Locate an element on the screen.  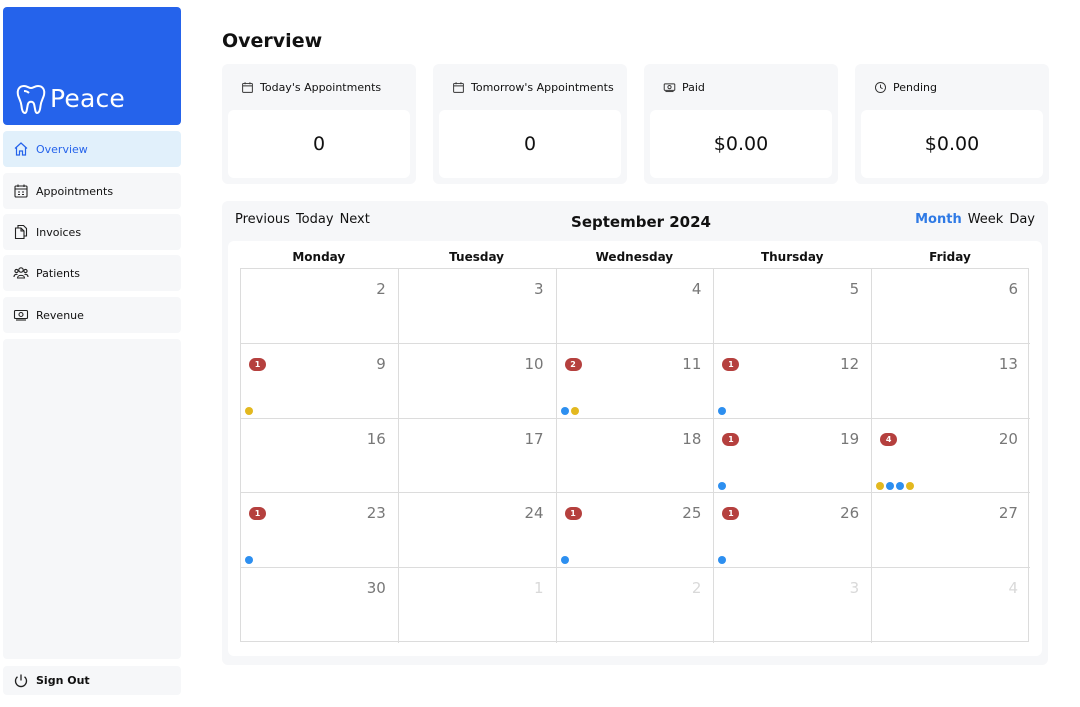
previous-button: Previous is located at coordinates (262, 219).